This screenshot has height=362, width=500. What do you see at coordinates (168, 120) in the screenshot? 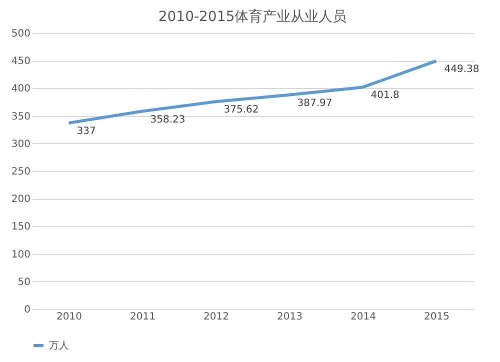
I see `data-label: 358.23` at bounding box center [168, 120].